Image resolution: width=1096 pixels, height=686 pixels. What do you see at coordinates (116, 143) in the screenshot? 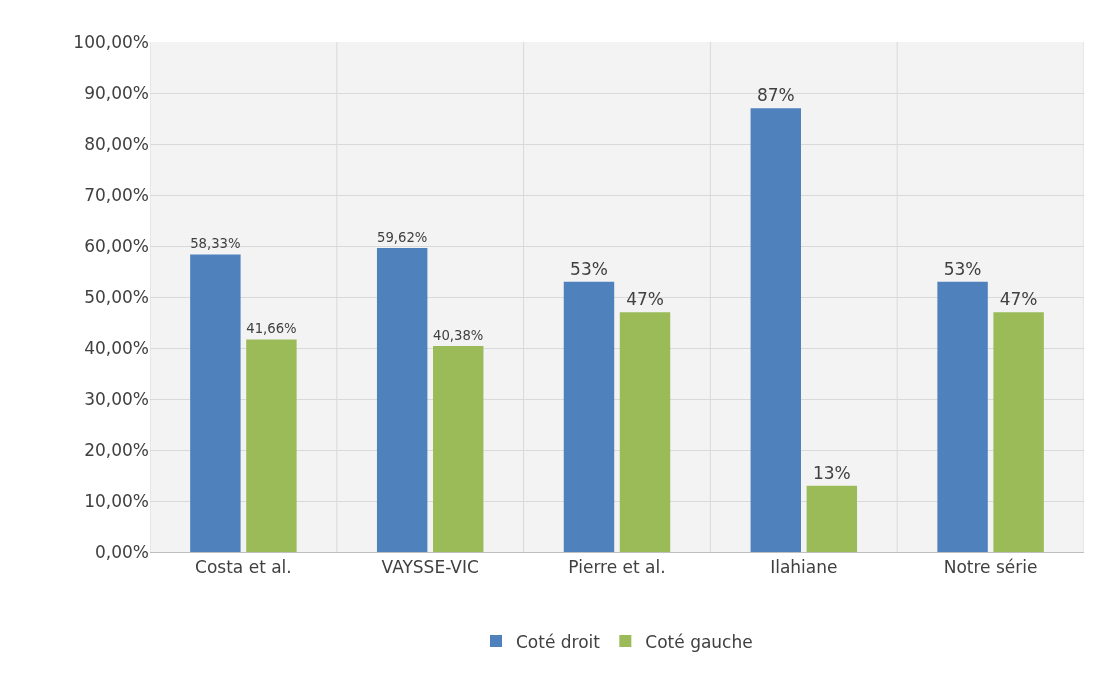
I see `y-tick-label: 80,00%` at bounding box center [116, 143].